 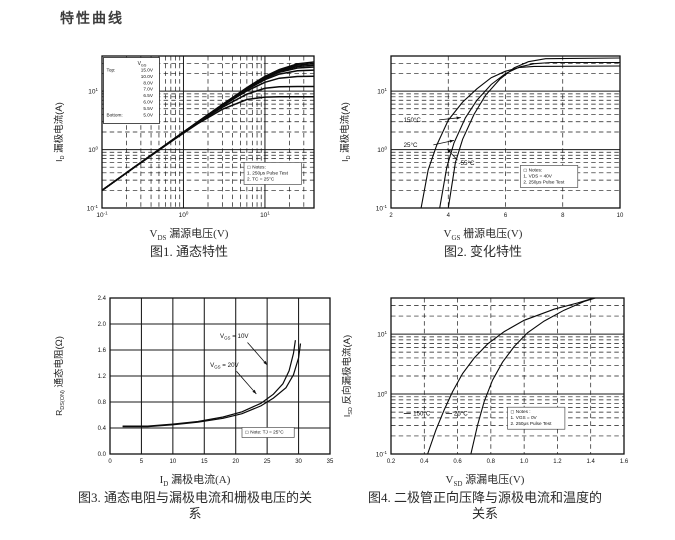 What do you see at coordinates (256, 166) in the screenshot?
I see `svg-text: ◻ Notes:` at bounding box center [256, 166].